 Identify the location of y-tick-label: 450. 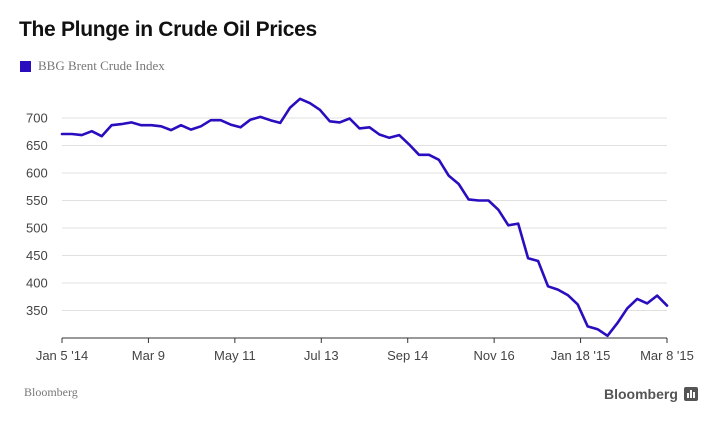
(37, 255).